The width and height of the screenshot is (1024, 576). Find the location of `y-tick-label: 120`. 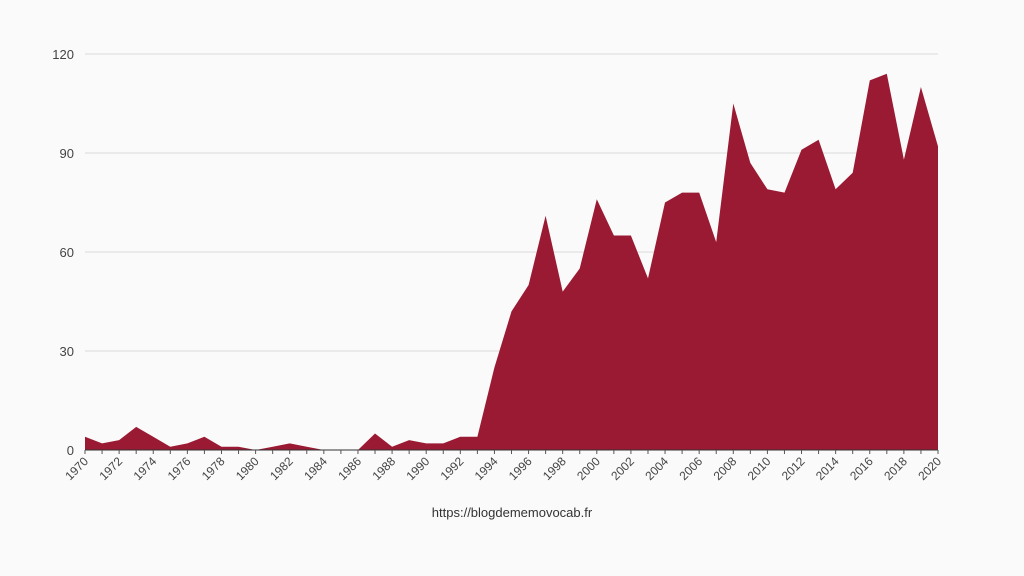

y-tick-label: 120 is located at coordinates (63, 54).